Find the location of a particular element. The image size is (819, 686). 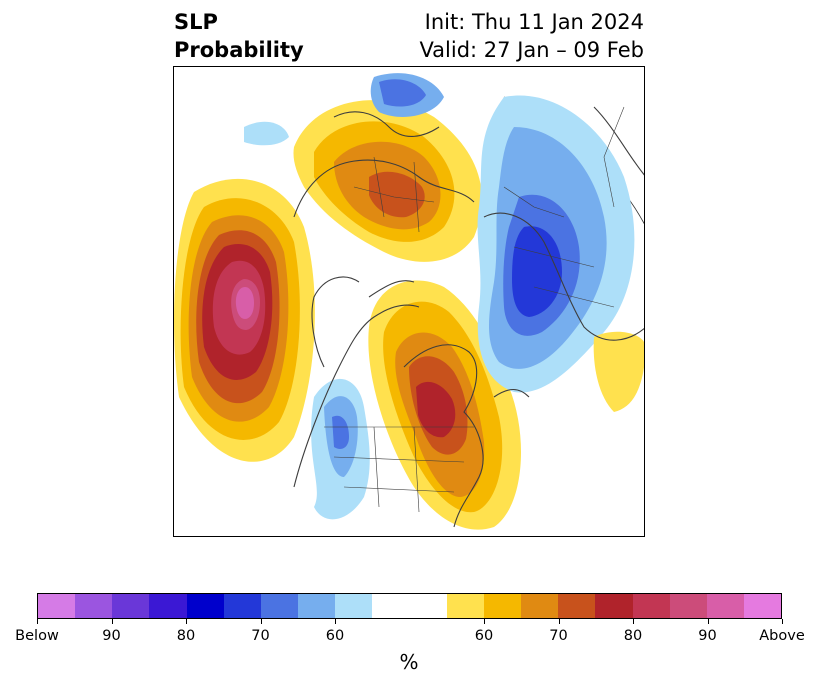

colorbar-tick-label: Above is located at coordinates (782, 636).